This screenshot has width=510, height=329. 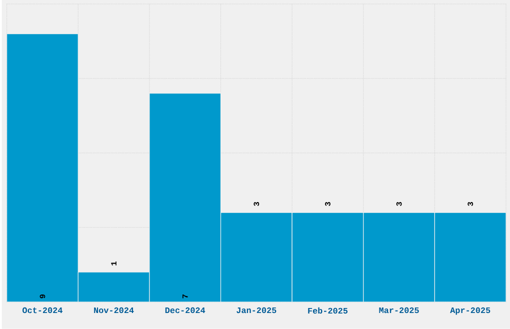 I want to click on x-tick-label: Nov-2024, so click(x=114, y=310).